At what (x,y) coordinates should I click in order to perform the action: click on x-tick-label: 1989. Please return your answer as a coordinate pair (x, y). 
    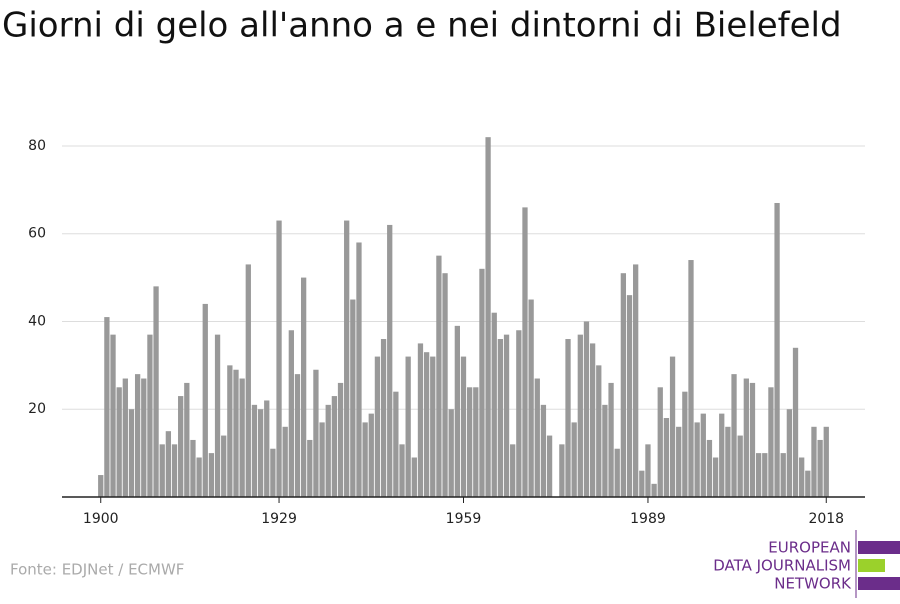
    Looking at the image, I should click on (648, 519).